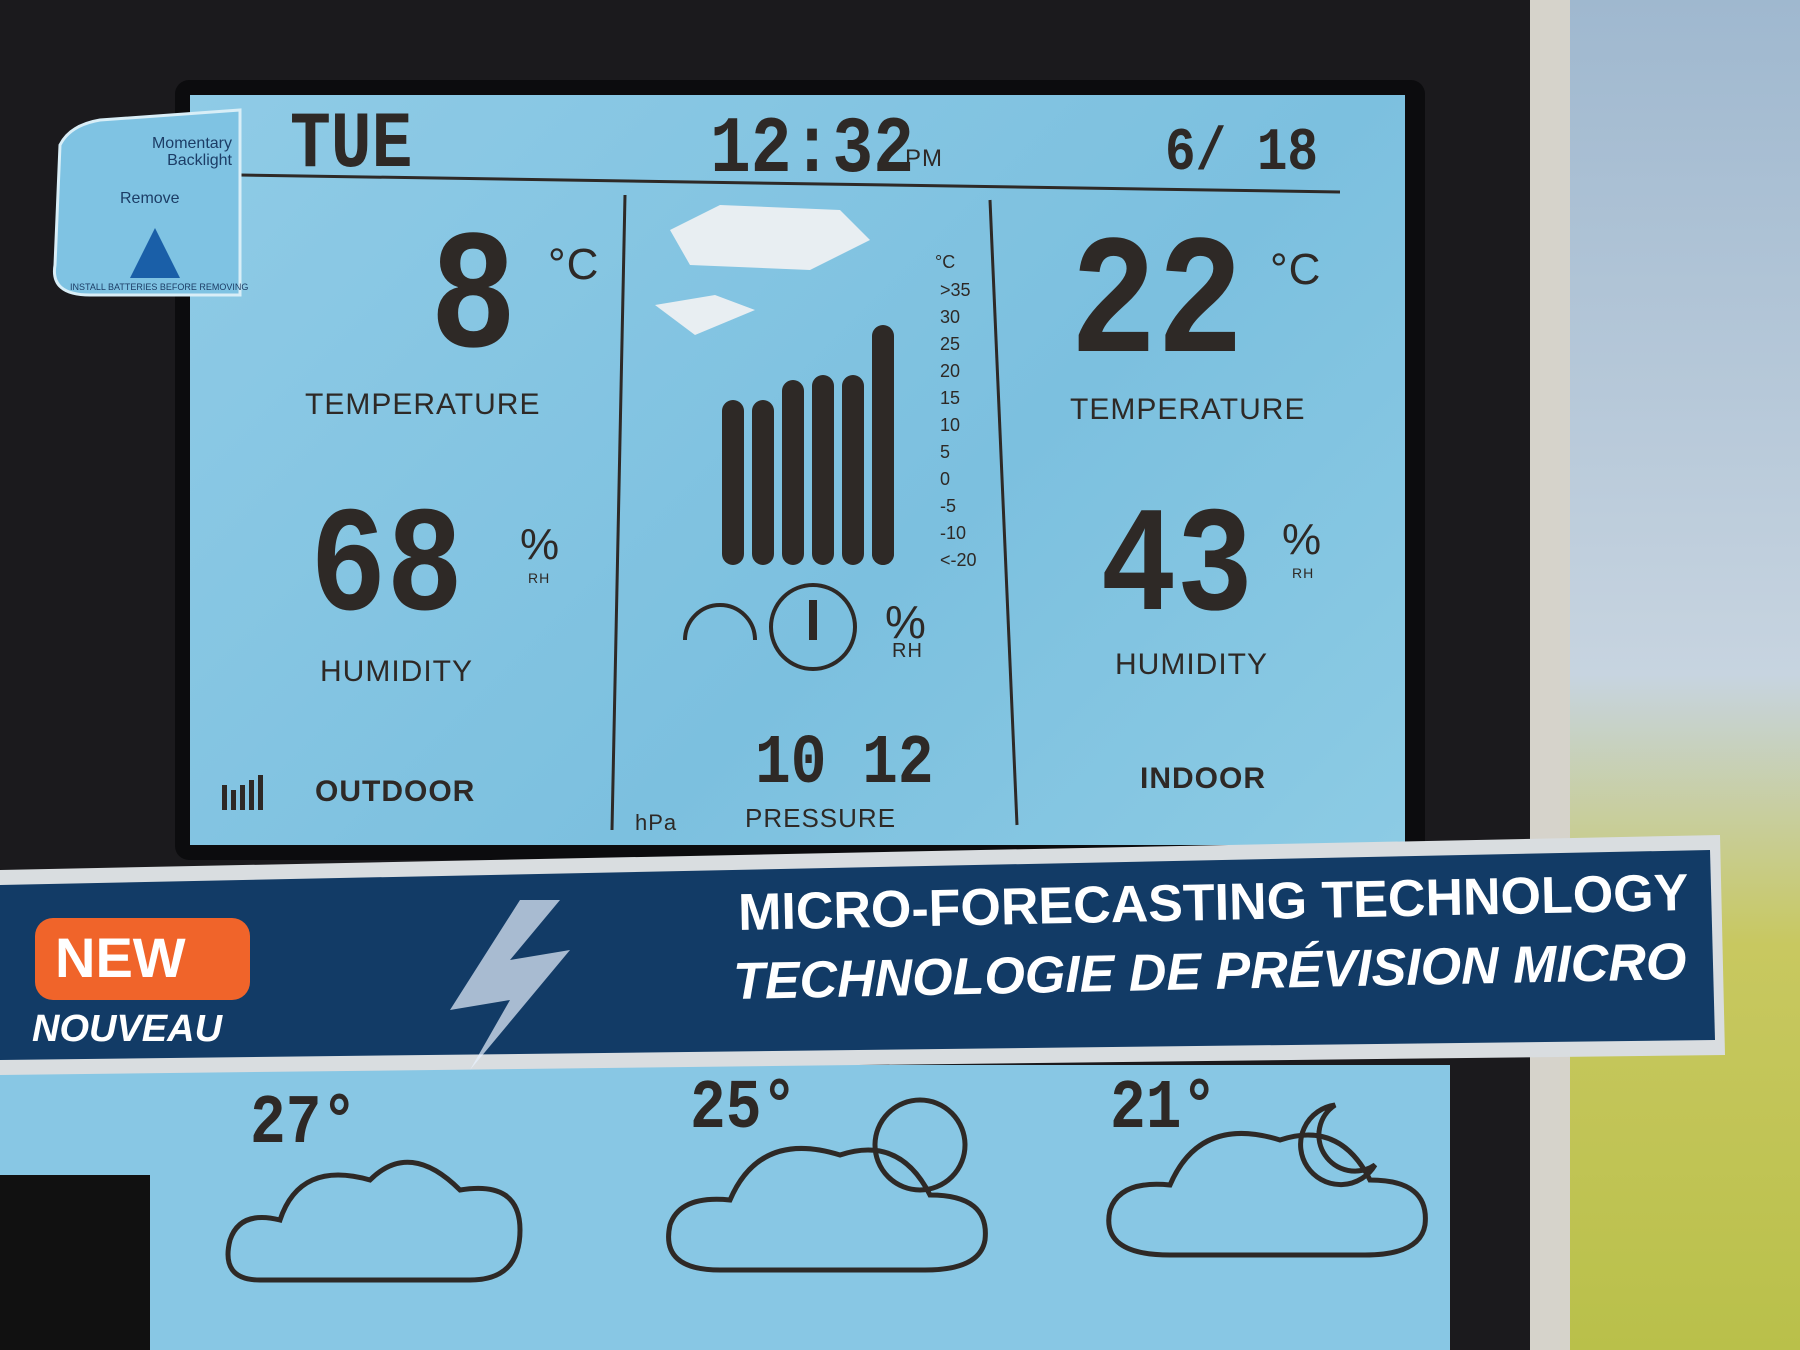 Image resolution: width=1800 pixels, height=1350 pixels. What do you see at coordinates (1680, 675) in the screenshot?
I see `background` at bounding box center [1680, 675].